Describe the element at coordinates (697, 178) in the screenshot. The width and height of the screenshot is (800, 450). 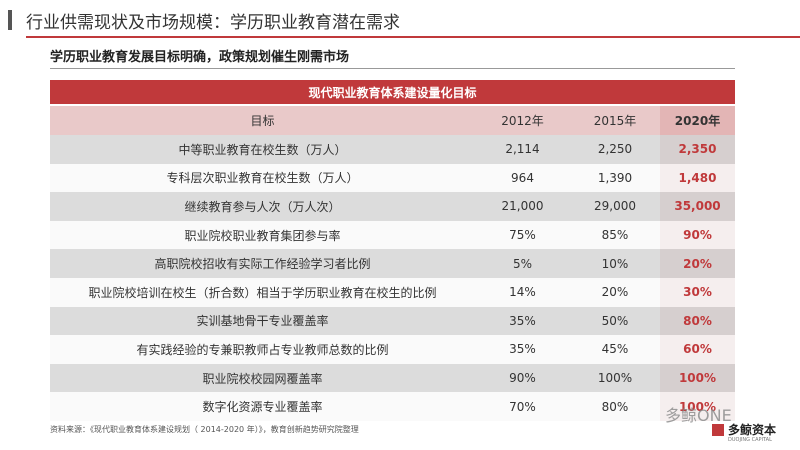
I see `table-cell: 1,480` at that location.